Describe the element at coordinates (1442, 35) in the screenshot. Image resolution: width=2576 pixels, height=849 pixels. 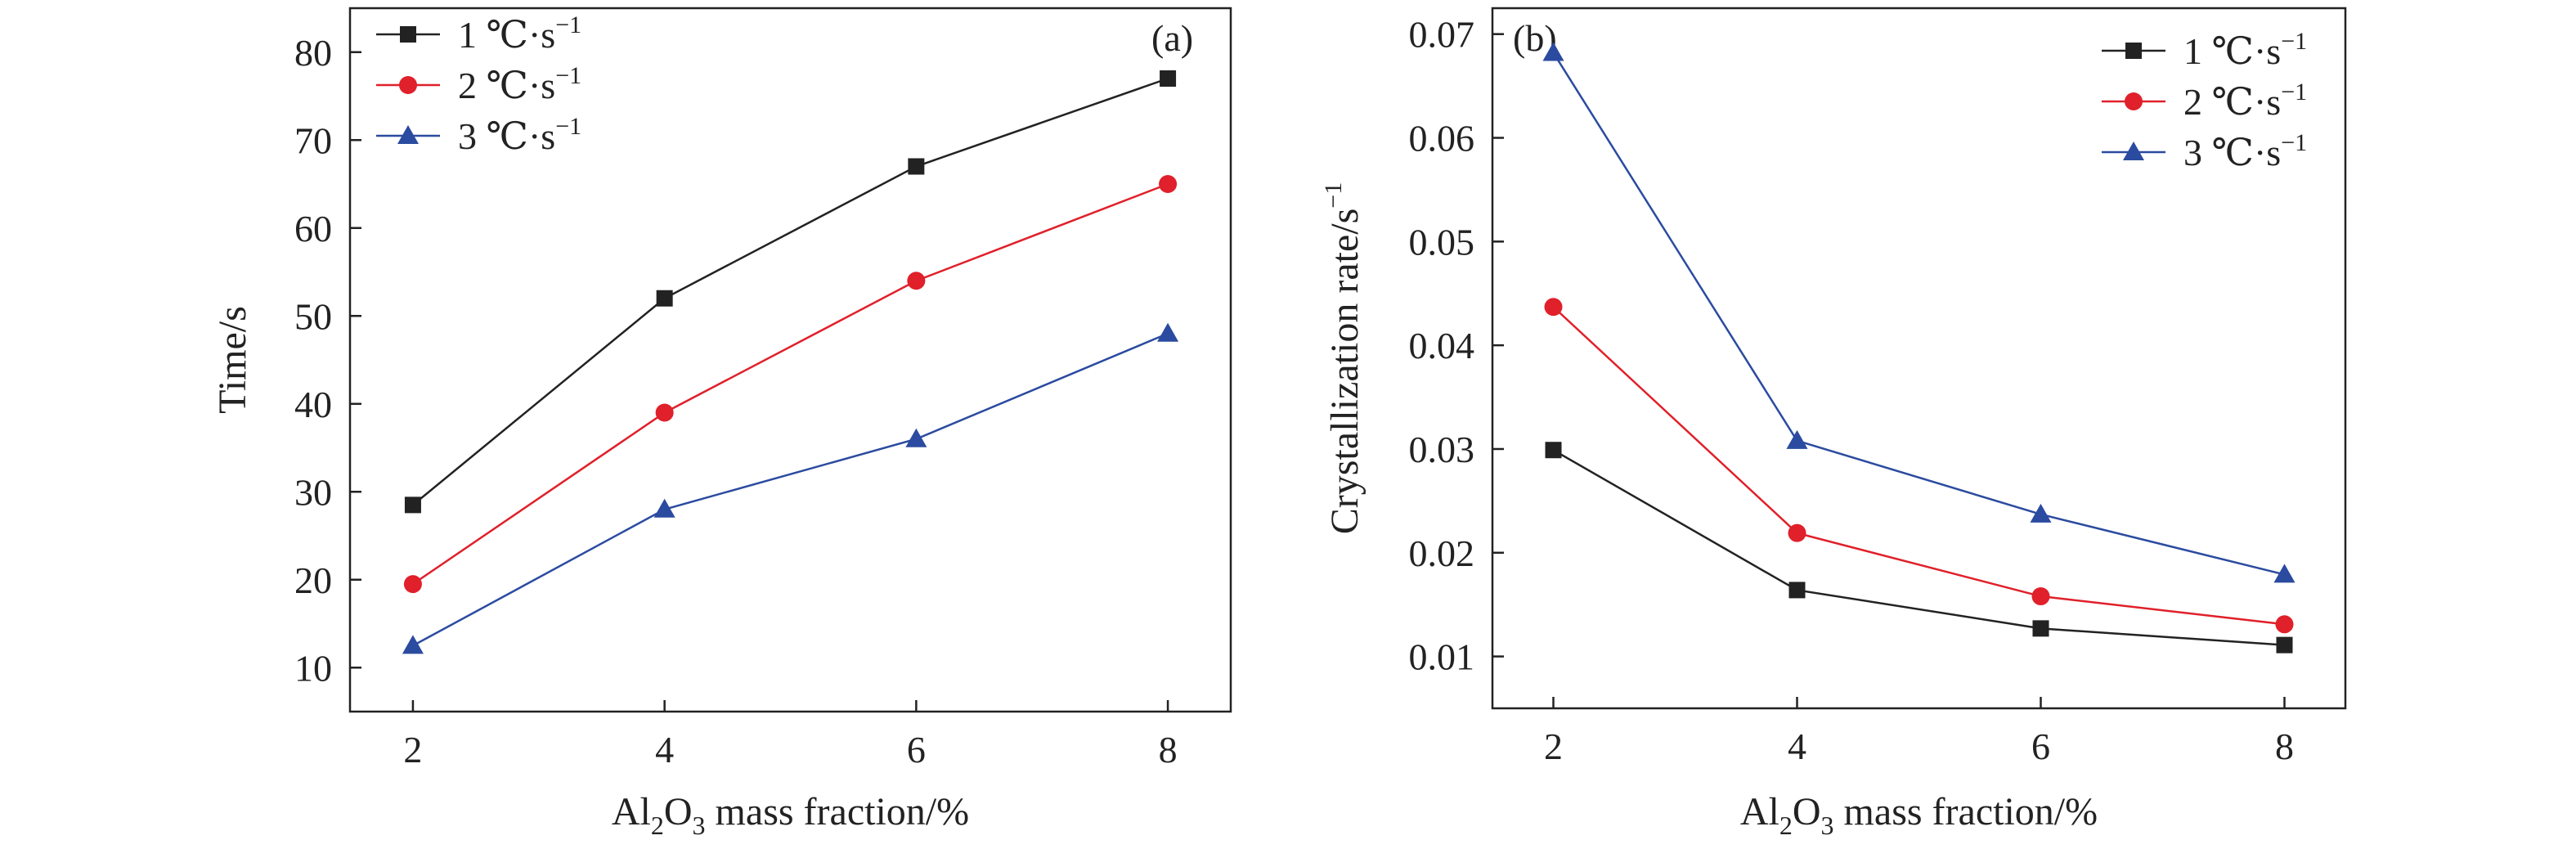
I see `y-tick-label: 0.07` at that location.